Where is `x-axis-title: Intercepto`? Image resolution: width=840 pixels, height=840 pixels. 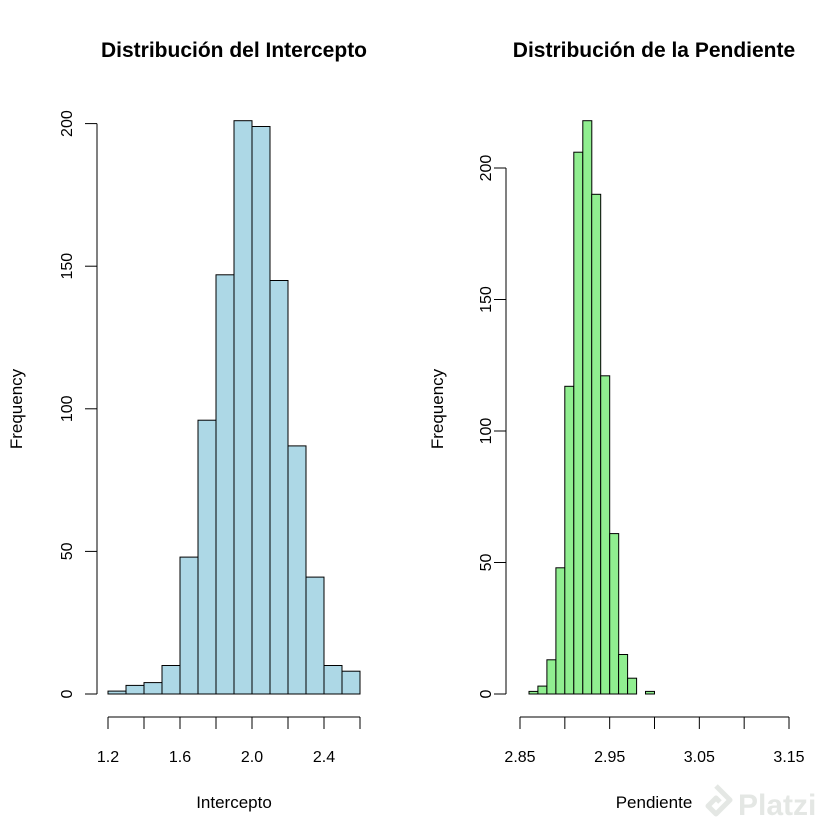 x-axis-title: Intercepto is located at coordinates (234, 802).